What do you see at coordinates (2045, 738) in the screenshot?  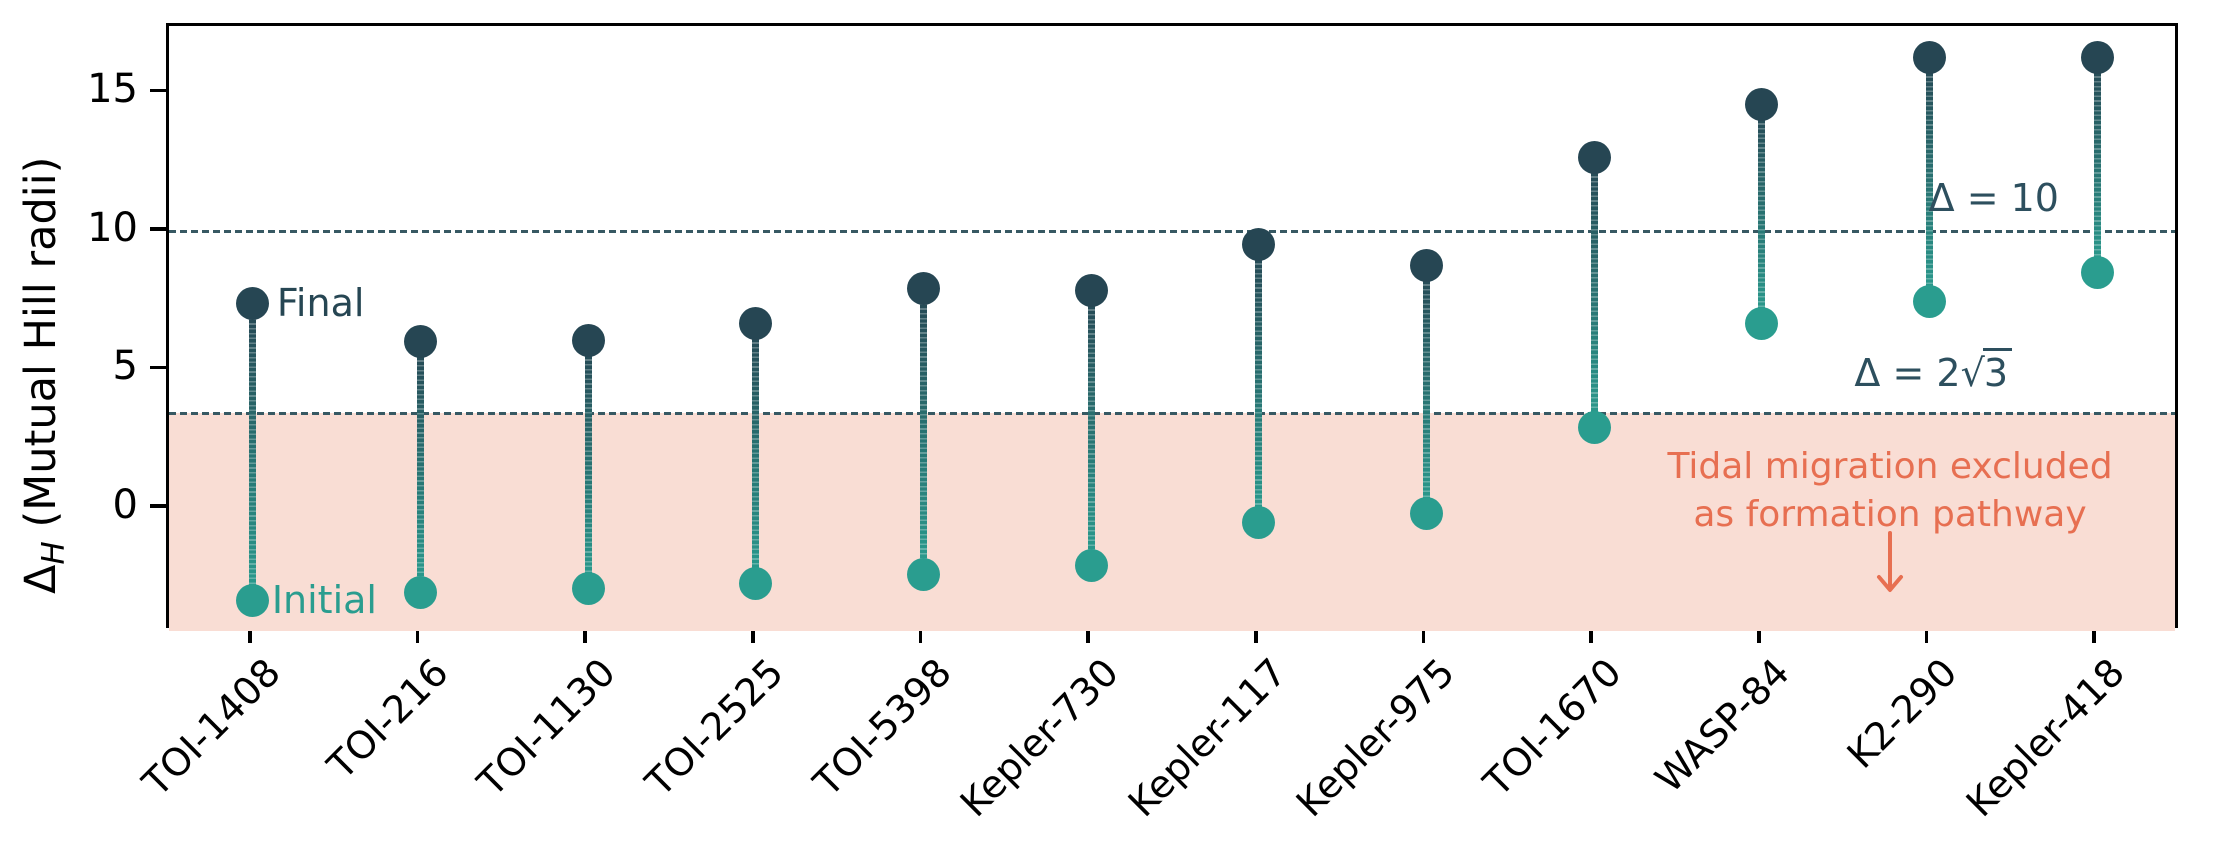 I see `x-tick-label-Kepler-418: Kepler-418` at bounding box center [2045, 738].